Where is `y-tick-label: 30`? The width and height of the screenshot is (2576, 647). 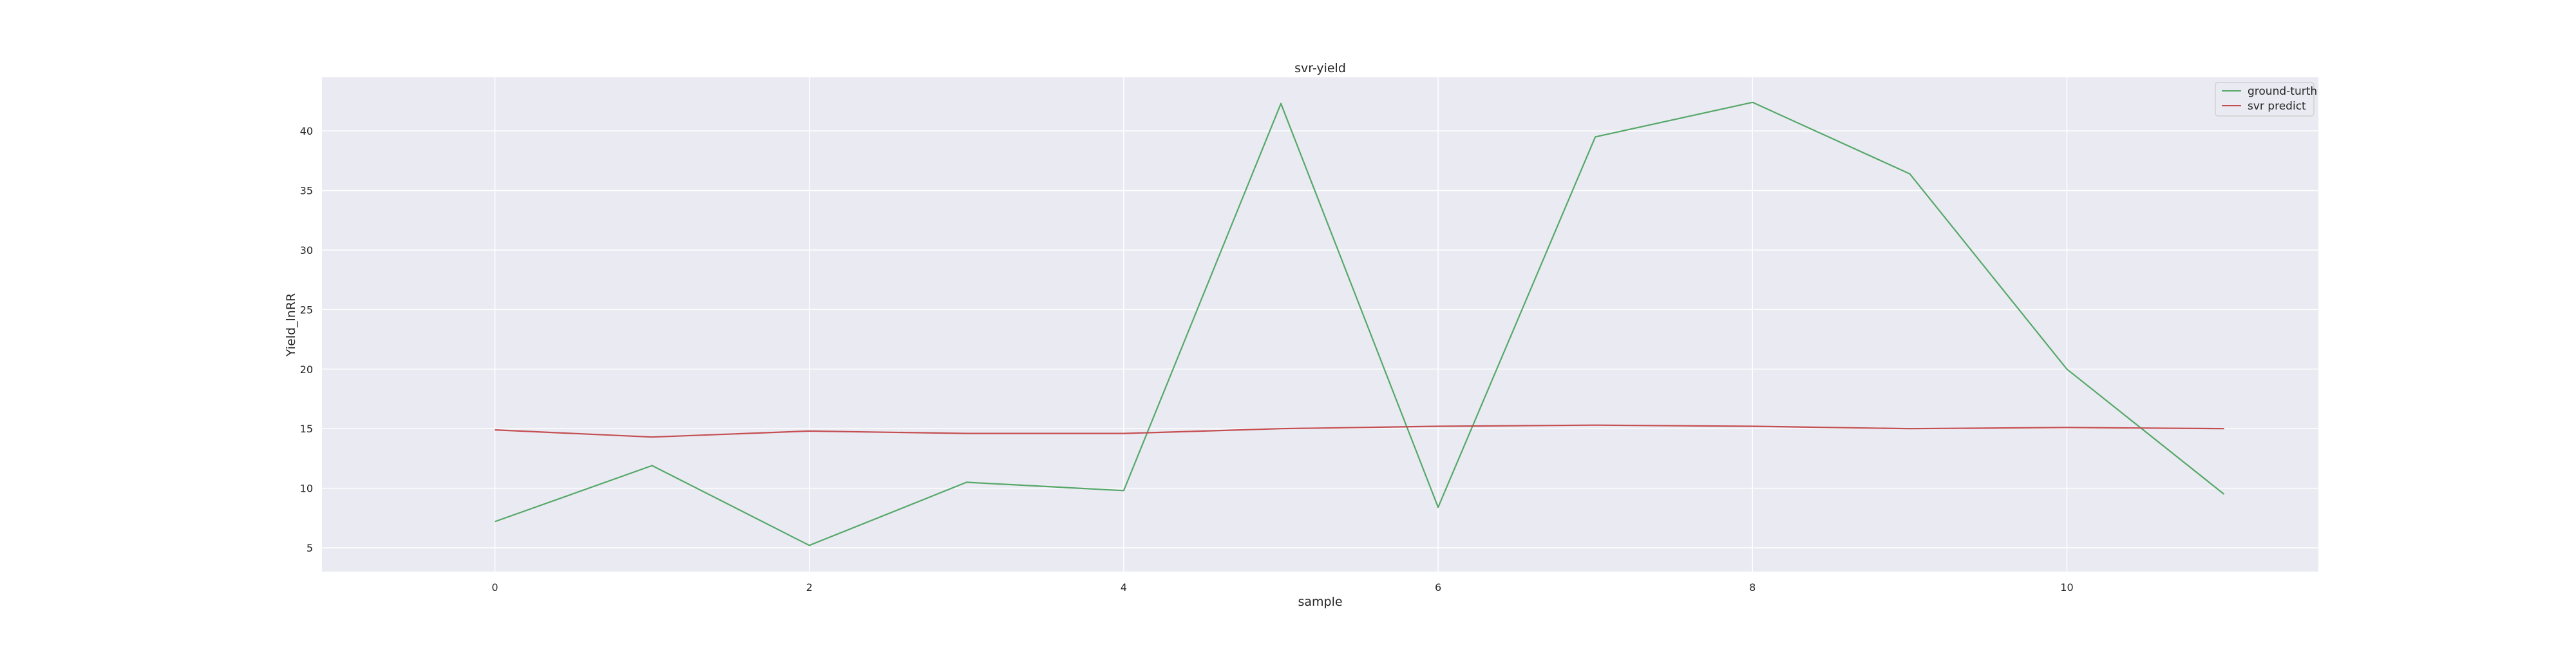
y-tick-label: 30 is located at coordinates (306, 250).